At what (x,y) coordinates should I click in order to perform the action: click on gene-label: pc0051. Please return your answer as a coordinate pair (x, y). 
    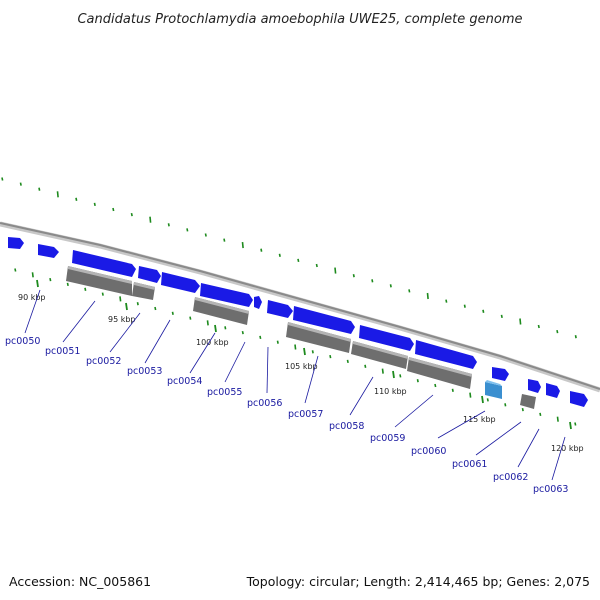
    Looking at the image, I should click on (62, 351).